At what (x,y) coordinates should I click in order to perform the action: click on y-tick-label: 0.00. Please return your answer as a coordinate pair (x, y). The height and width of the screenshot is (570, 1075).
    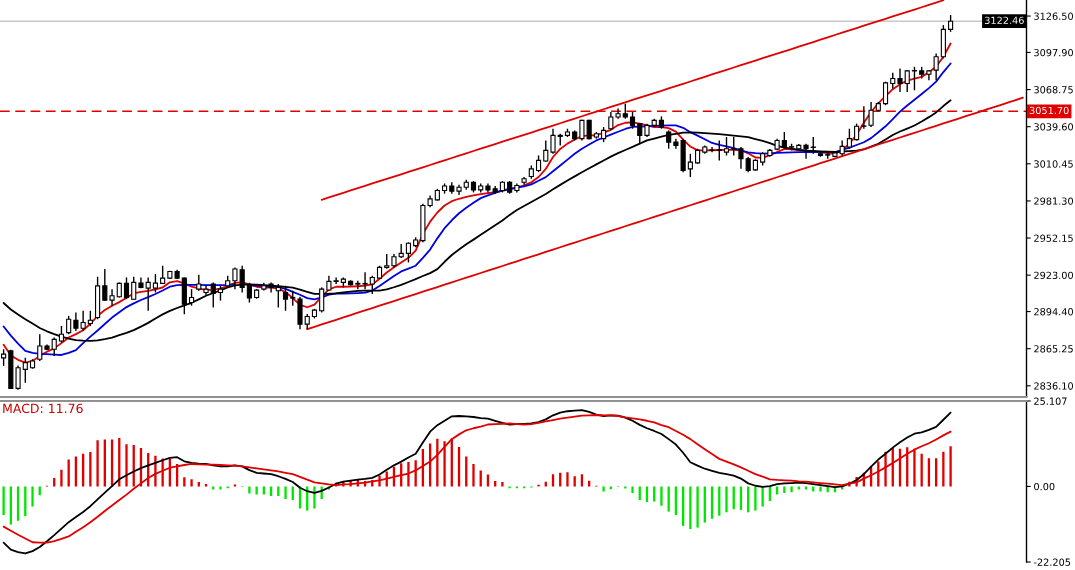
    Looking at the image, I should click on (1044, 486).